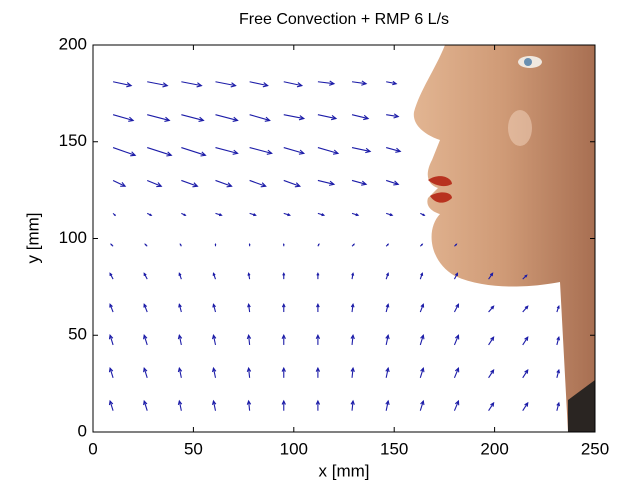  I want to click on x-tick-label: 100, so click(294, 448).